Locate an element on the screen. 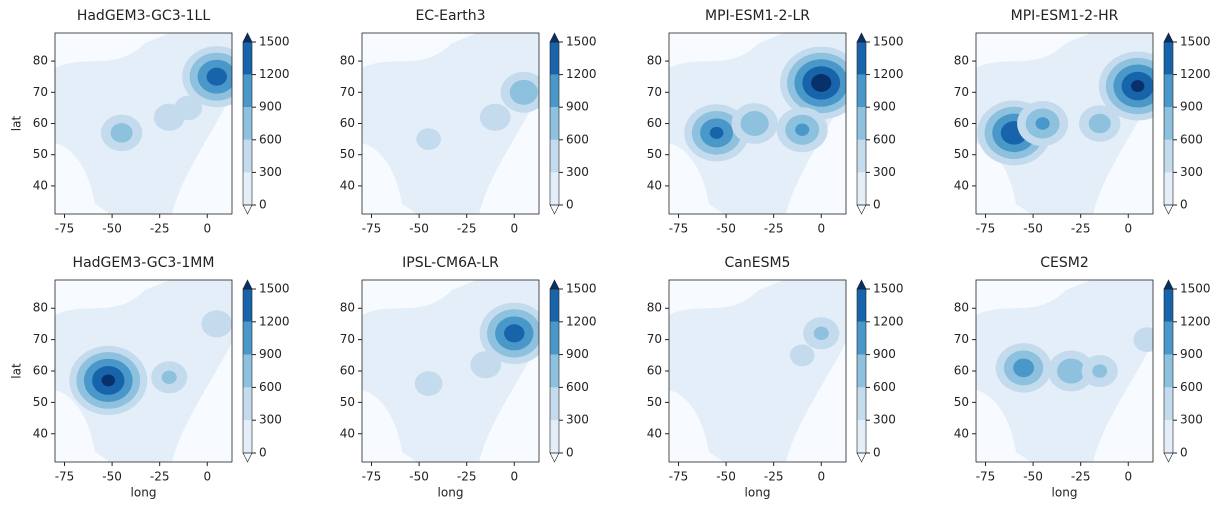 The image size is (1228, 507). panel-title: CESM2 is located at coordinates (1064, 263).